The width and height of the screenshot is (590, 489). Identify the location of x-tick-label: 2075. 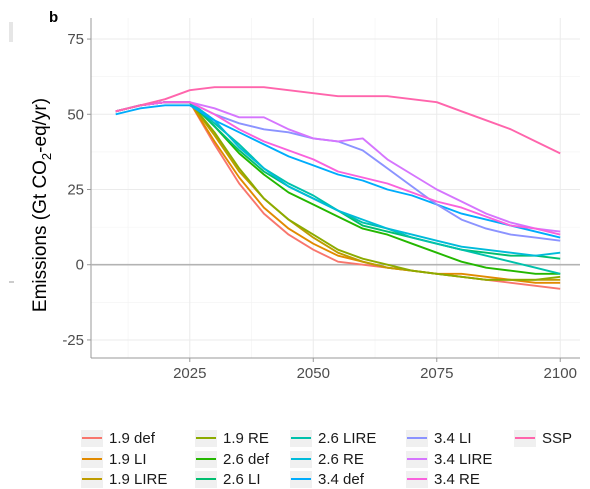
(436, 373).